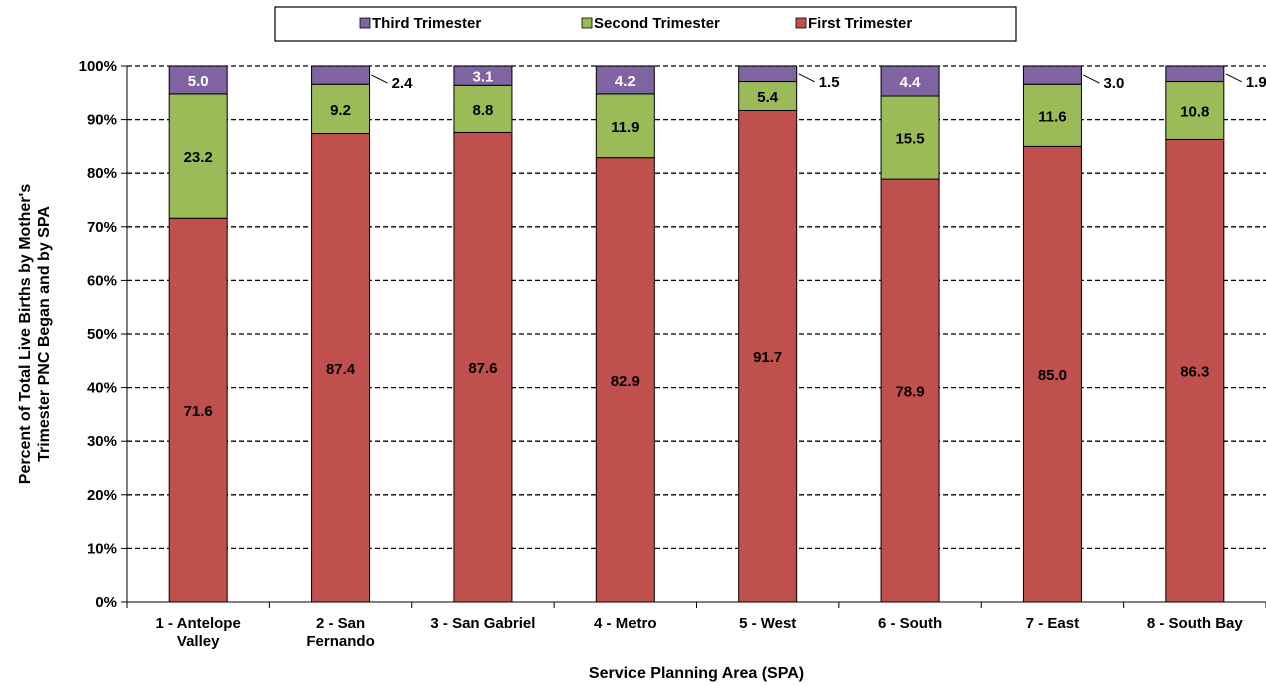 This screenshot has height=686, width=1266. I want to click on data-label: 4.4, so click(911, 82).